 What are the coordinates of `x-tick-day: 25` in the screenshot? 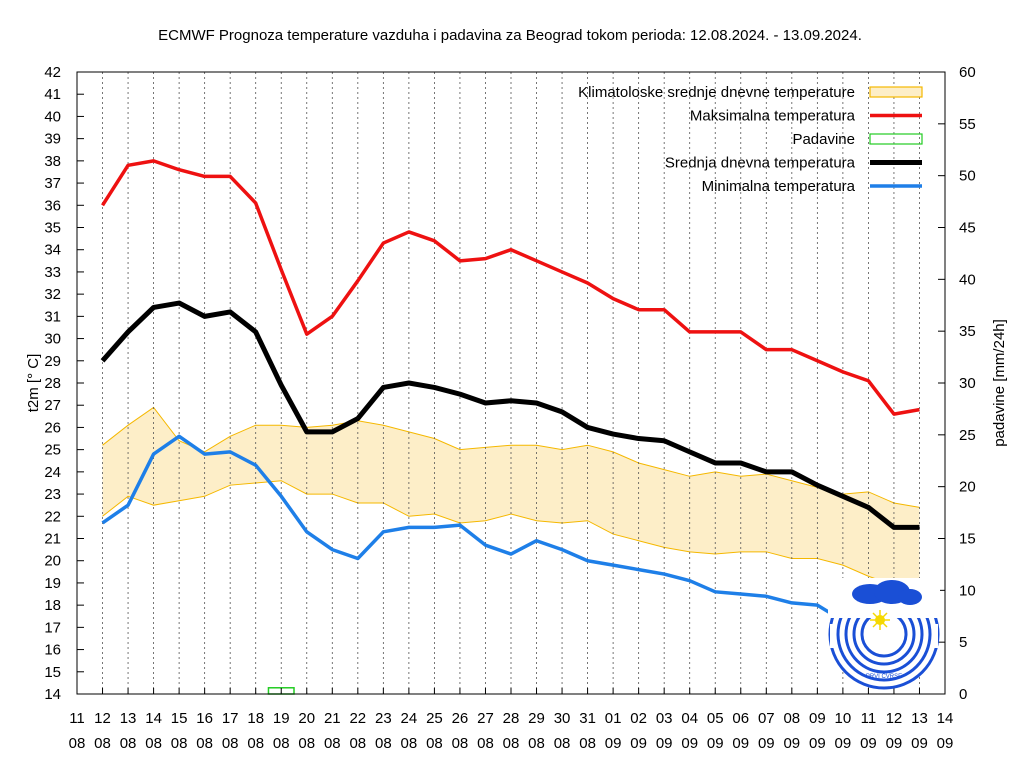 It's located at (434, 718).